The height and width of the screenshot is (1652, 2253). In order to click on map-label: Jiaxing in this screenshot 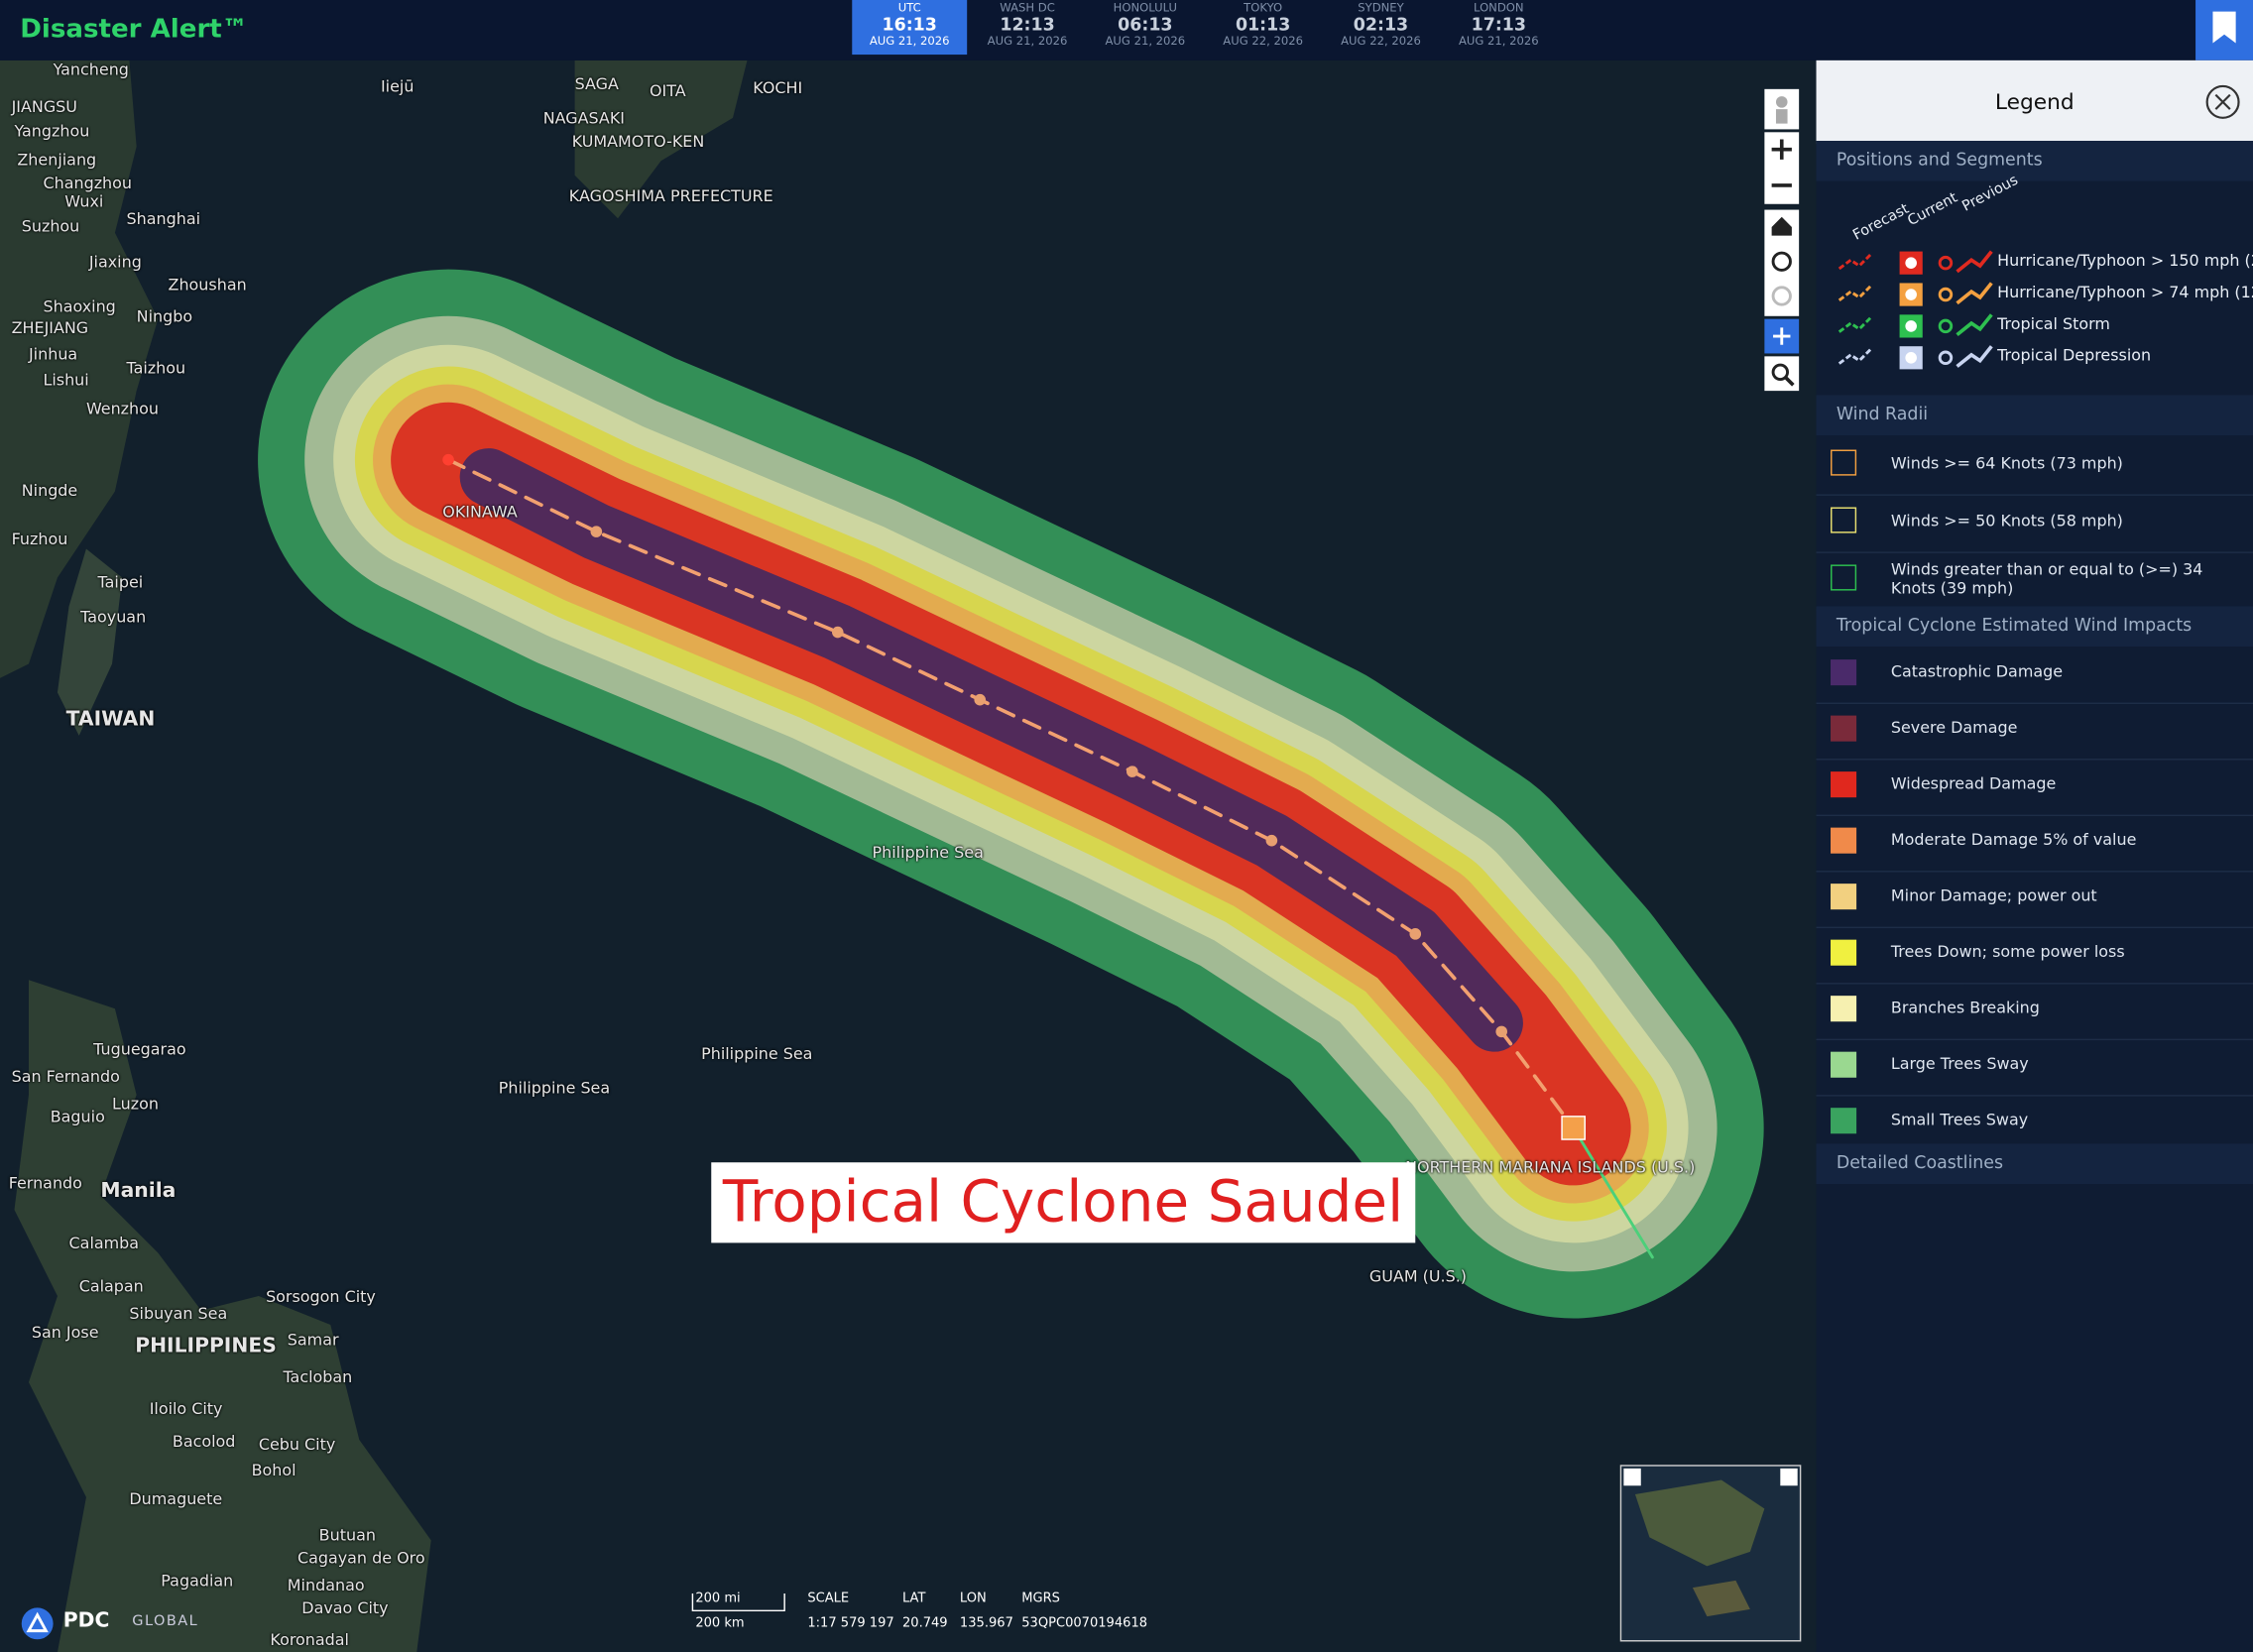, I will do `click(115, 262)`.